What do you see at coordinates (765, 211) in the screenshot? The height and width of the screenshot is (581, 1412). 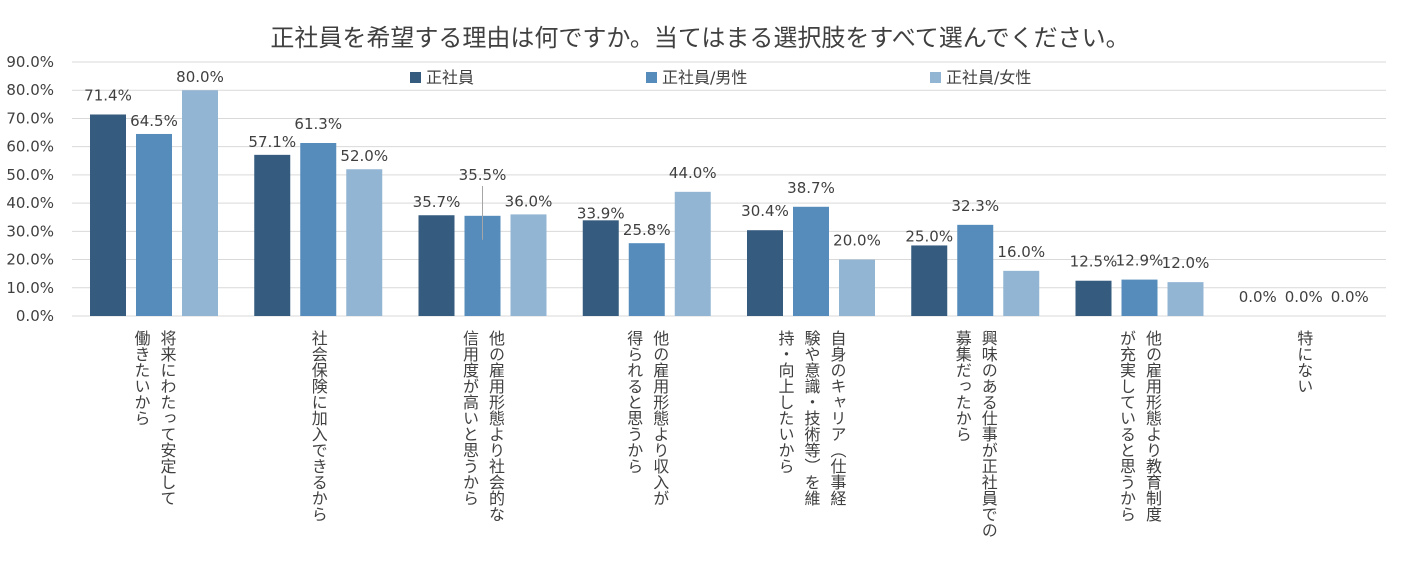 I see `data-label: 30.4%` at bounding box center [765, 211].